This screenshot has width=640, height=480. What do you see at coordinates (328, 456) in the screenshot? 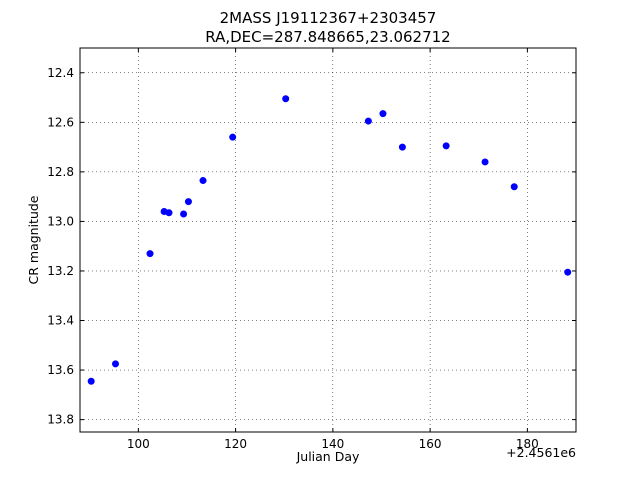
I see `x-axis-label: Julian Day` at bounding box center [328, 456].